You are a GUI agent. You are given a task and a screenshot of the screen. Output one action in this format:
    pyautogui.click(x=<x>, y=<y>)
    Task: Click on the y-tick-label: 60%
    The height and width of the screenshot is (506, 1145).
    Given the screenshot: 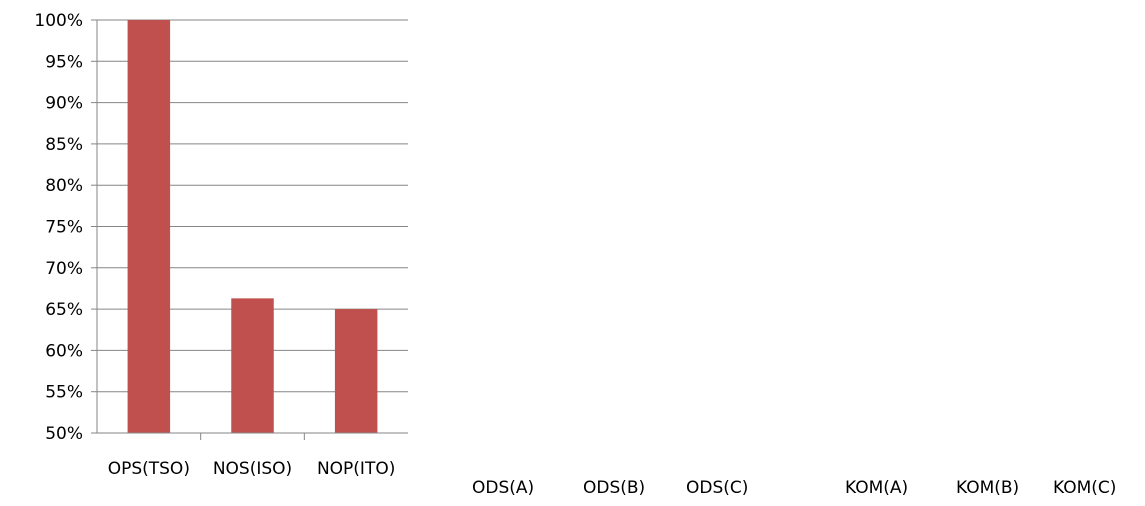 What is the action you would take?
    pyautogui.click(x=64, y=351)
    